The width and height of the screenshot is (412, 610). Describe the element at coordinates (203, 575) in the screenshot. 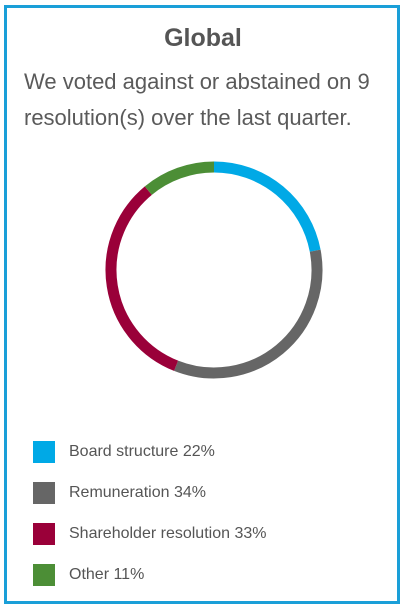

I see `legend-item-other: Other 11%` at that location.